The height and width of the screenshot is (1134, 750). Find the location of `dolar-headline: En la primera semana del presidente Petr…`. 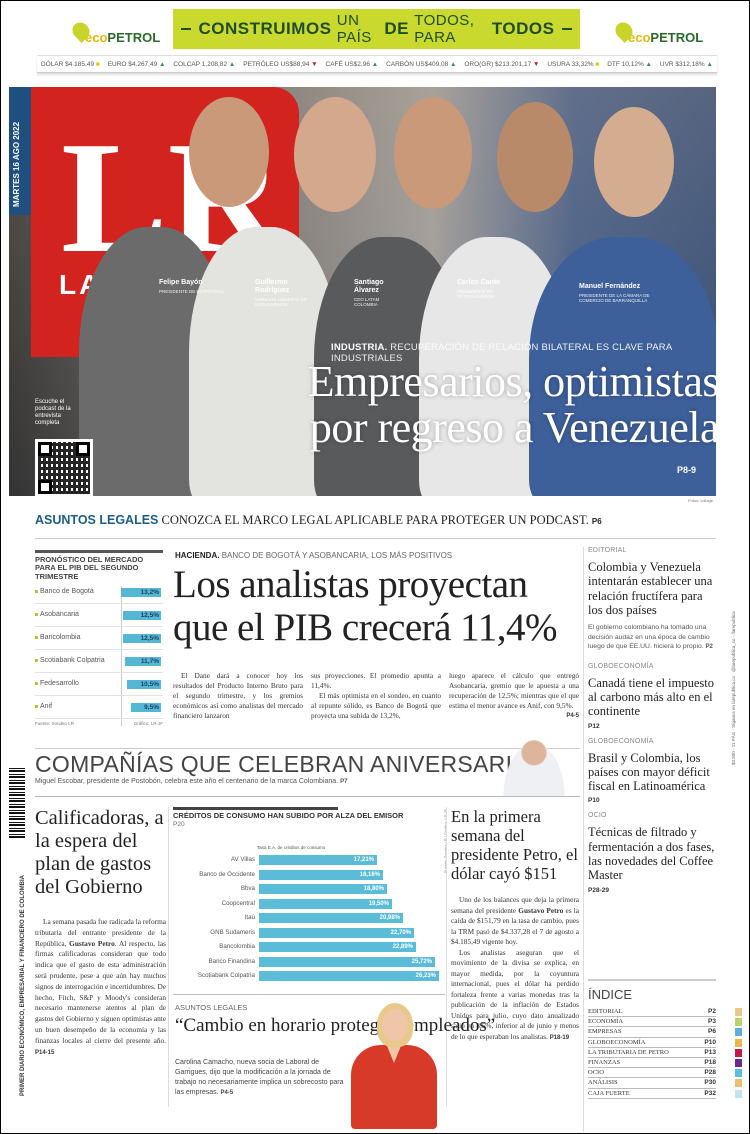

dolar-headline: En la primera semana del presidente Petr… is located at coordinates (514, 845).